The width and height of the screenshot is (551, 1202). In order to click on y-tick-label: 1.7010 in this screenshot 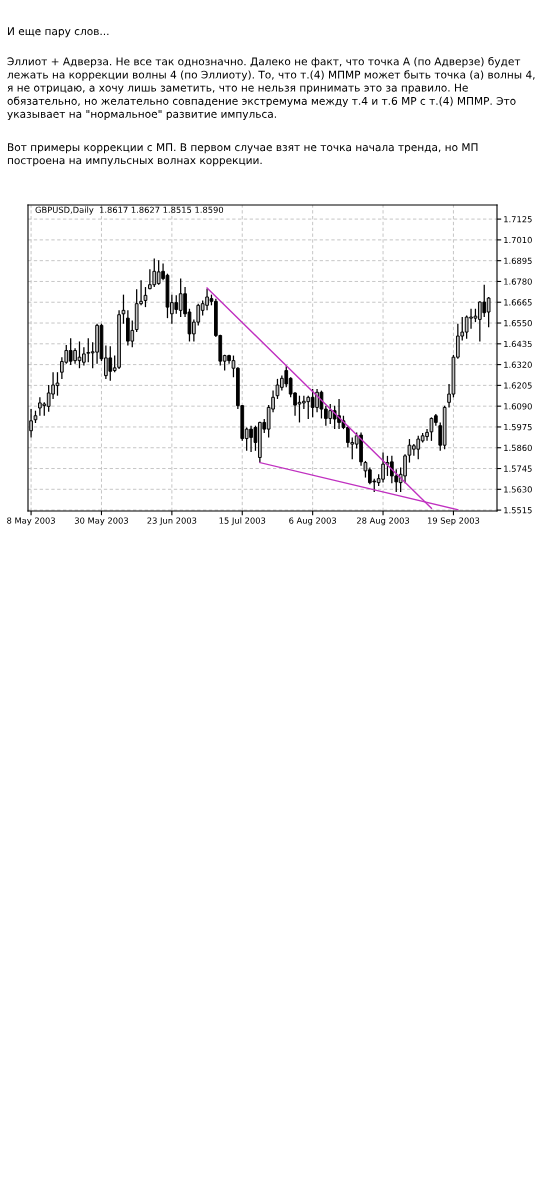, I will do `click(518, 240)`.